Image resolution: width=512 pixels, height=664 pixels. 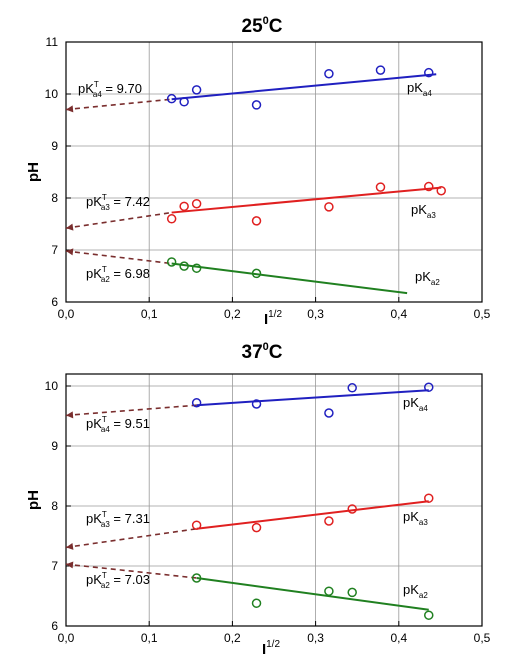 I want to click on y-tick-label: 11, so click(x=52, y=42).